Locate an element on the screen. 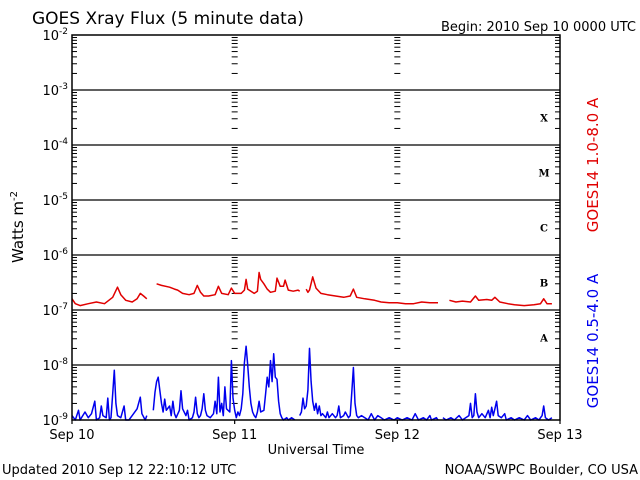 The image size is (640, 480). series-long-channel is located at coordinates (311, 289).